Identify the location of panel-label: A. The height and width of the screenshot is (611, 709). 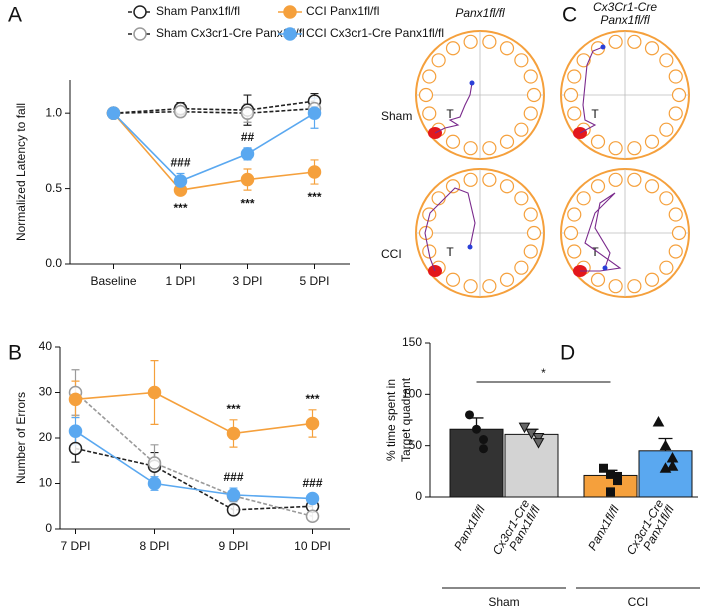
(15, 15).